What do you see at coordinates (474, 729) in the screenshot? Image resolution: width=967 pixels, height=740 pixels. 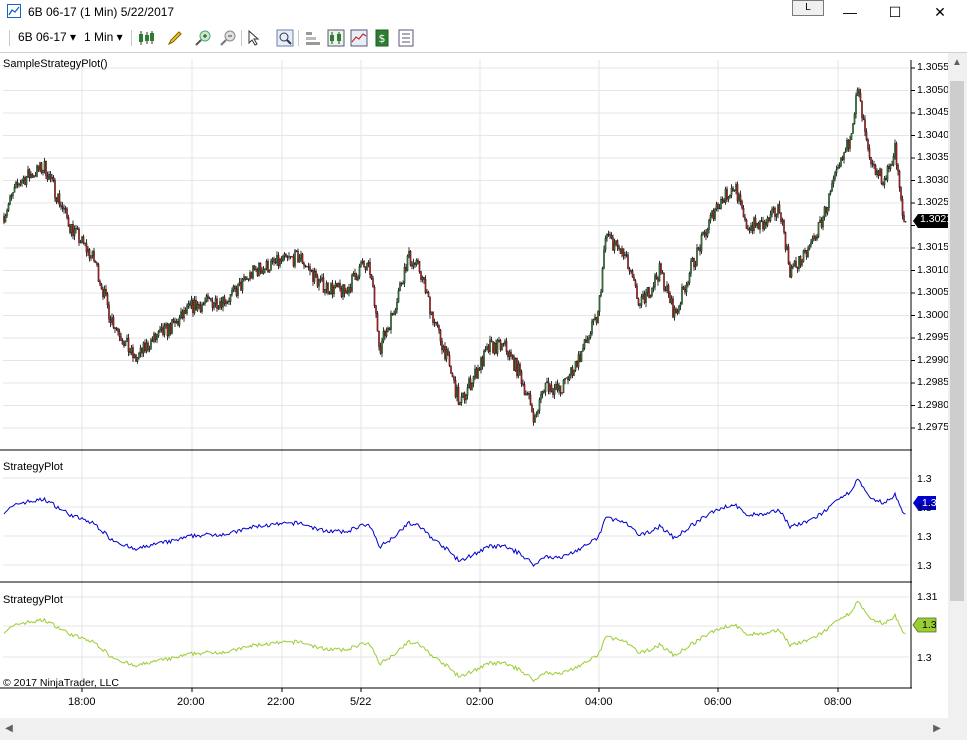 I see `horizontal-scrollbar: ◀ ▶` at bounding box center [474, 729].